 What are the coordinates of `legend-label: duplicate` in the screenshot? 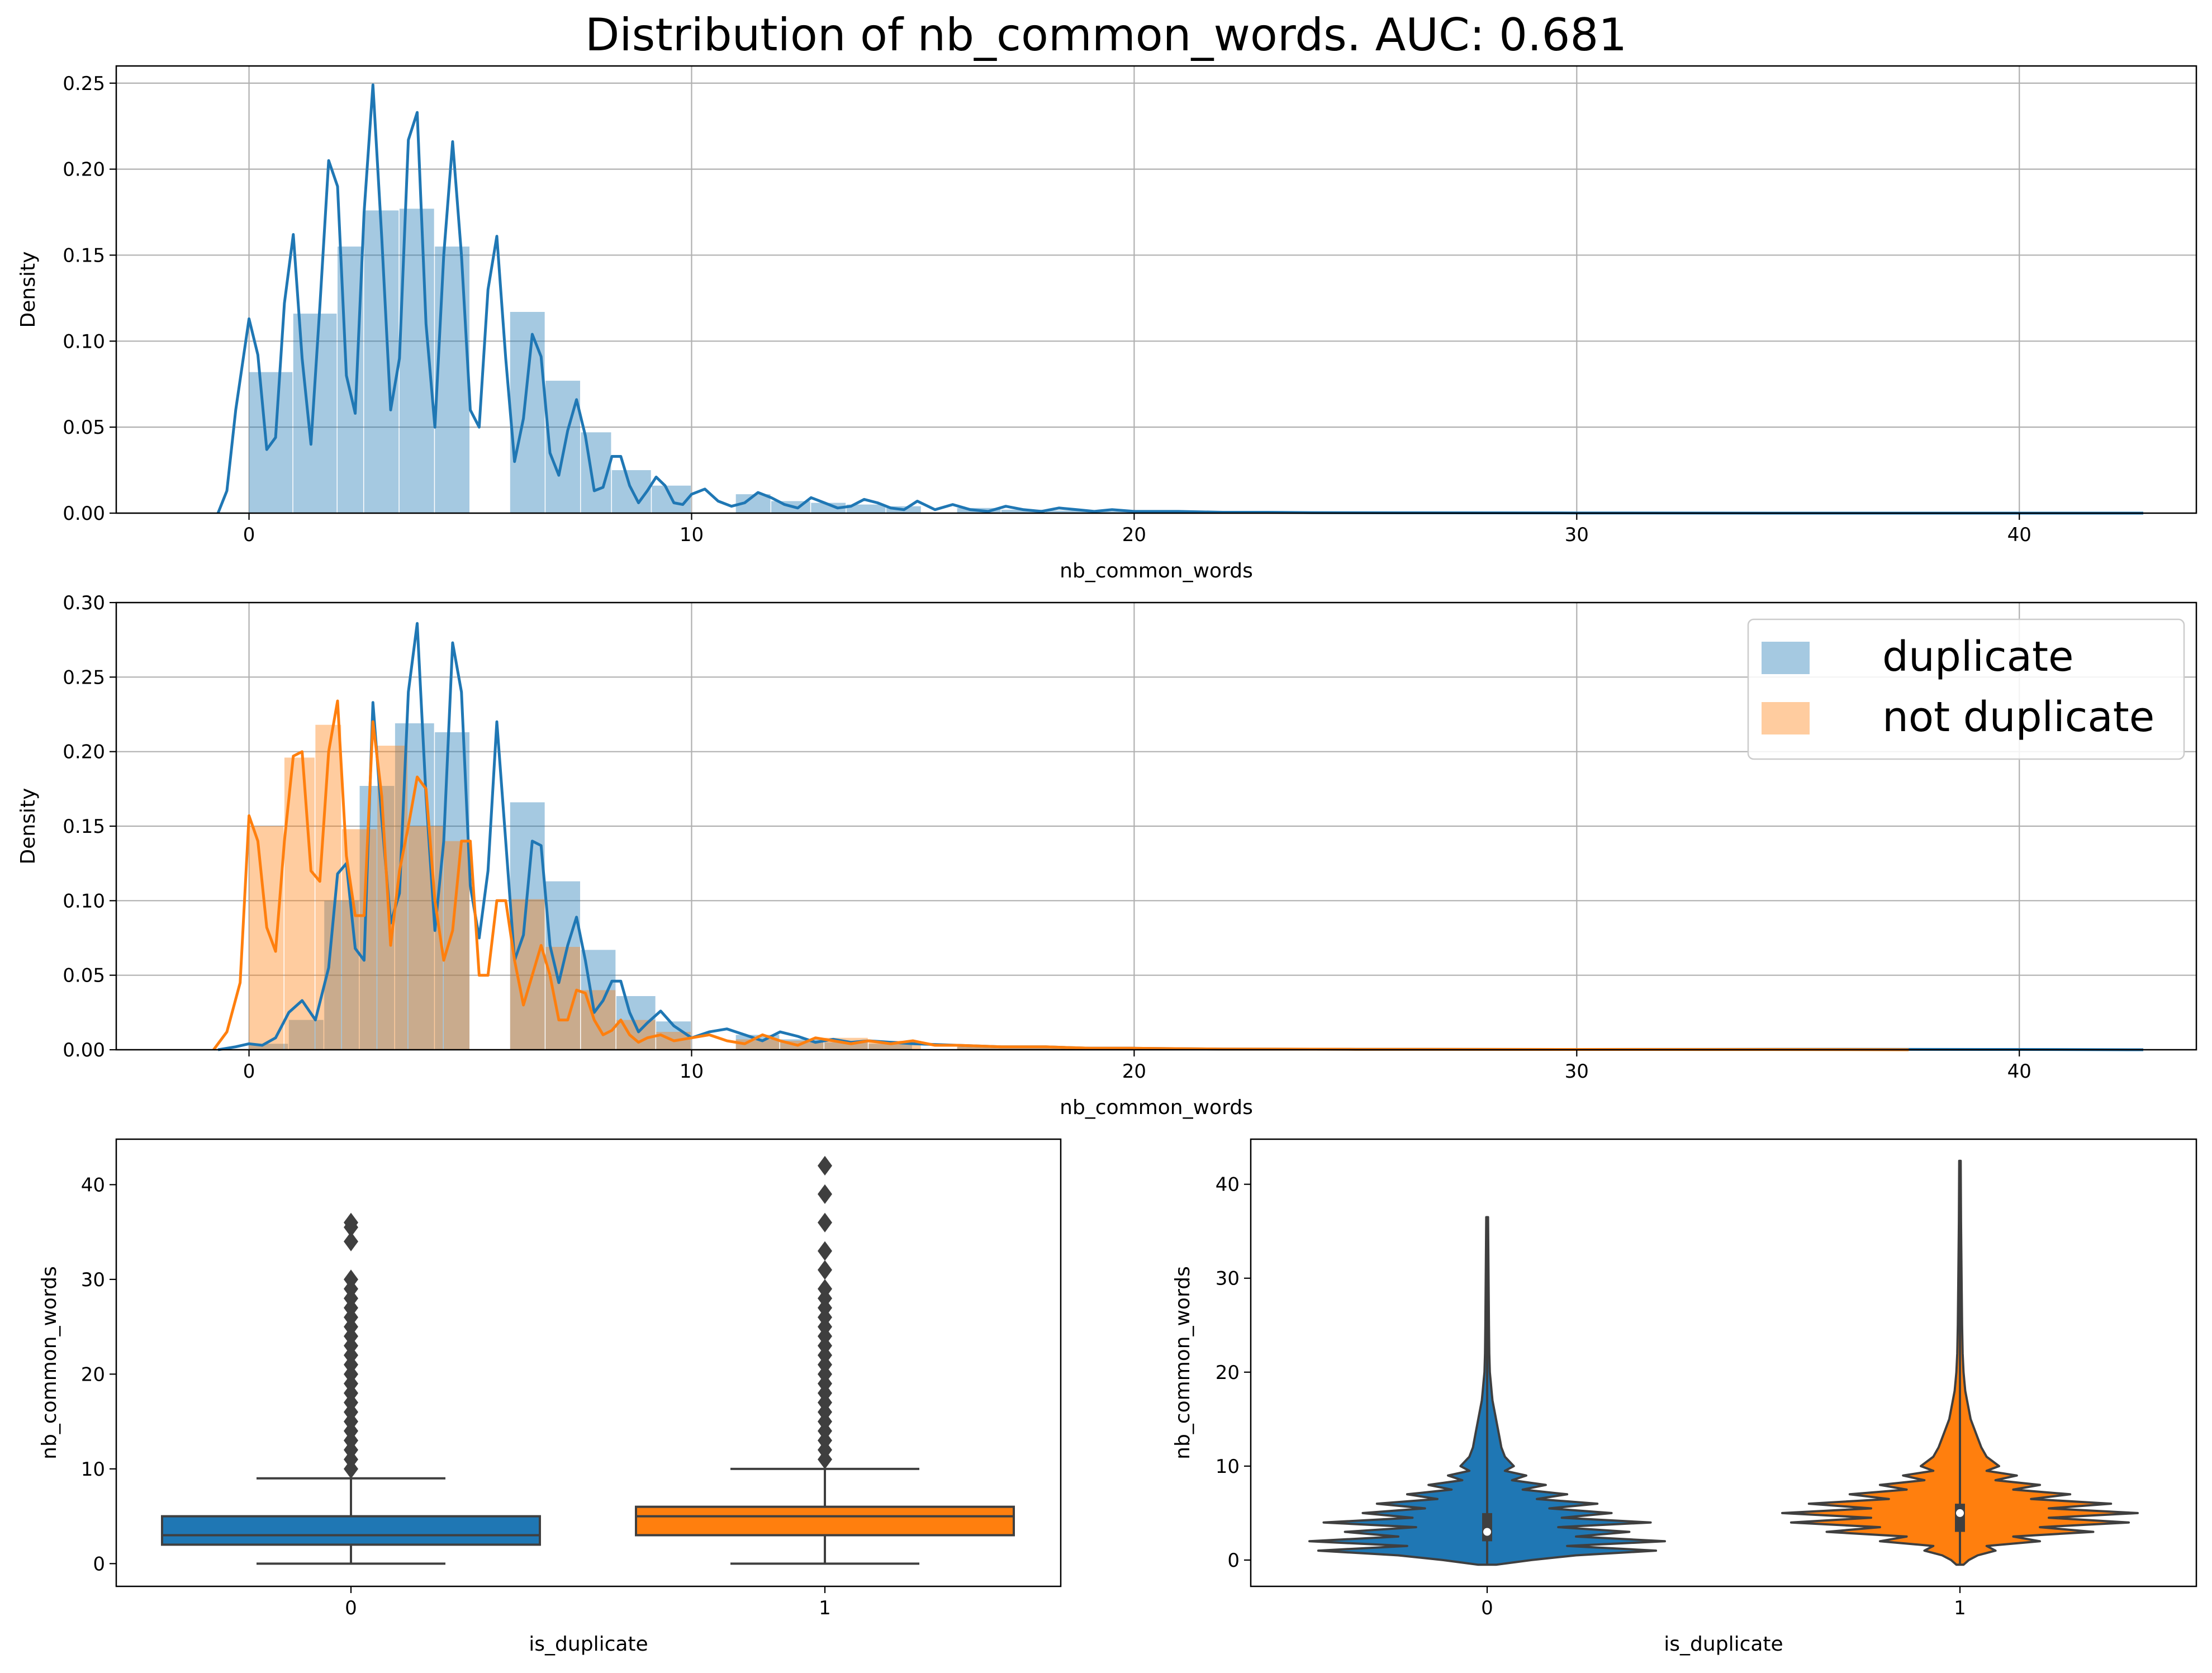 It's located at (1978, 657).